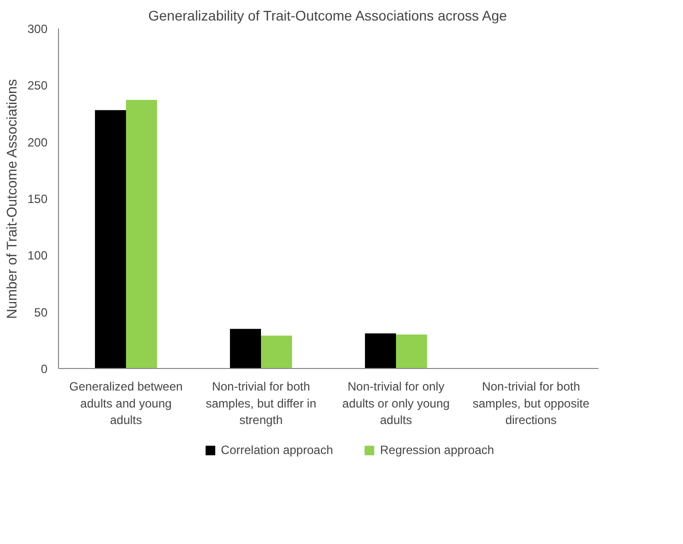 This screenshot has width=683, height=544. Describe the element at coordinates (41, 312) in the screenshot. I see `y-tick-label: 50` at that location.